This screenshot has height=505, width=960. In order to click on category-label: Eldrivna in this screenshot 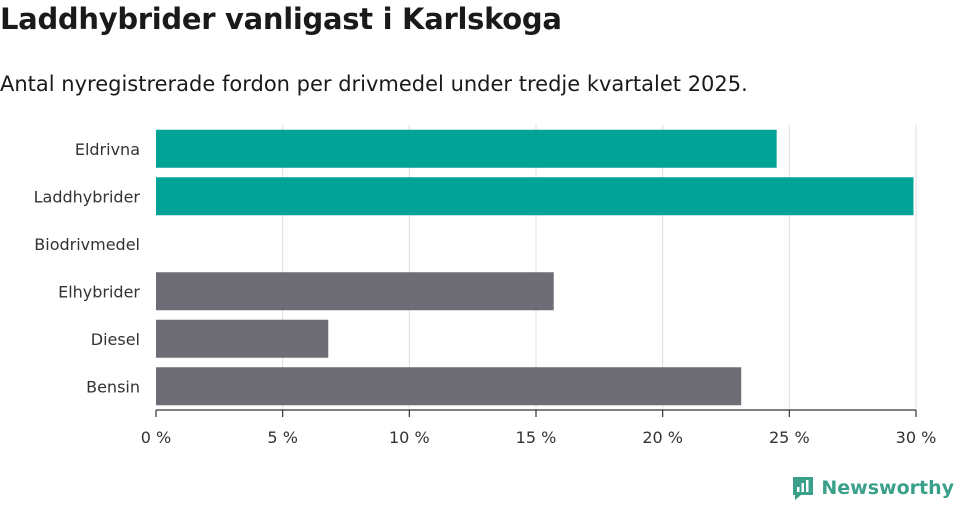, I will do `click(107, 149)`.